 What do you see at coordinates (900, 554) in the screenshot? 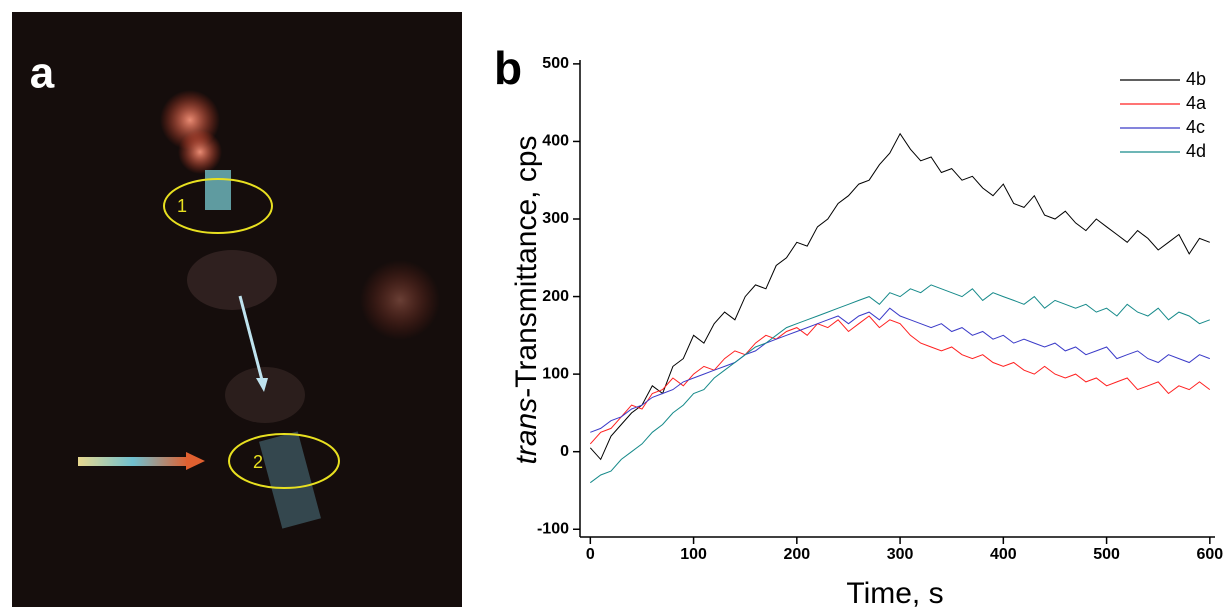
I see `x-tick-label: 300` at bounding box center [900, 554].